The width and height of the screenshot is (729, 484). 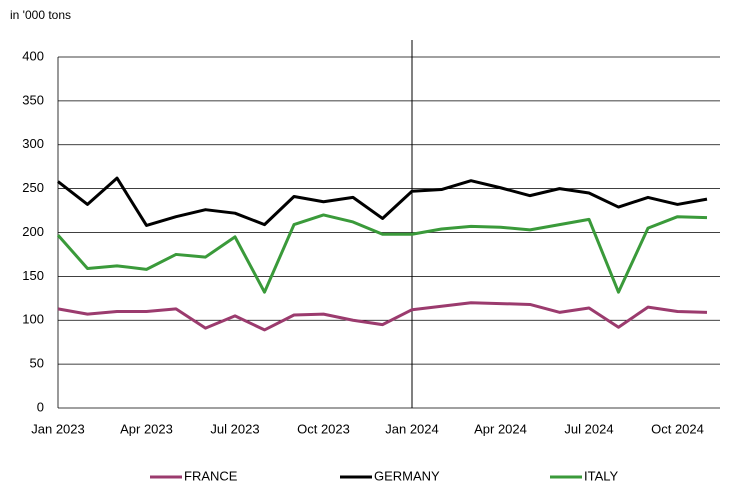 I want to click on x-tick-label: Jul 2024, so click(x=588, y=428).